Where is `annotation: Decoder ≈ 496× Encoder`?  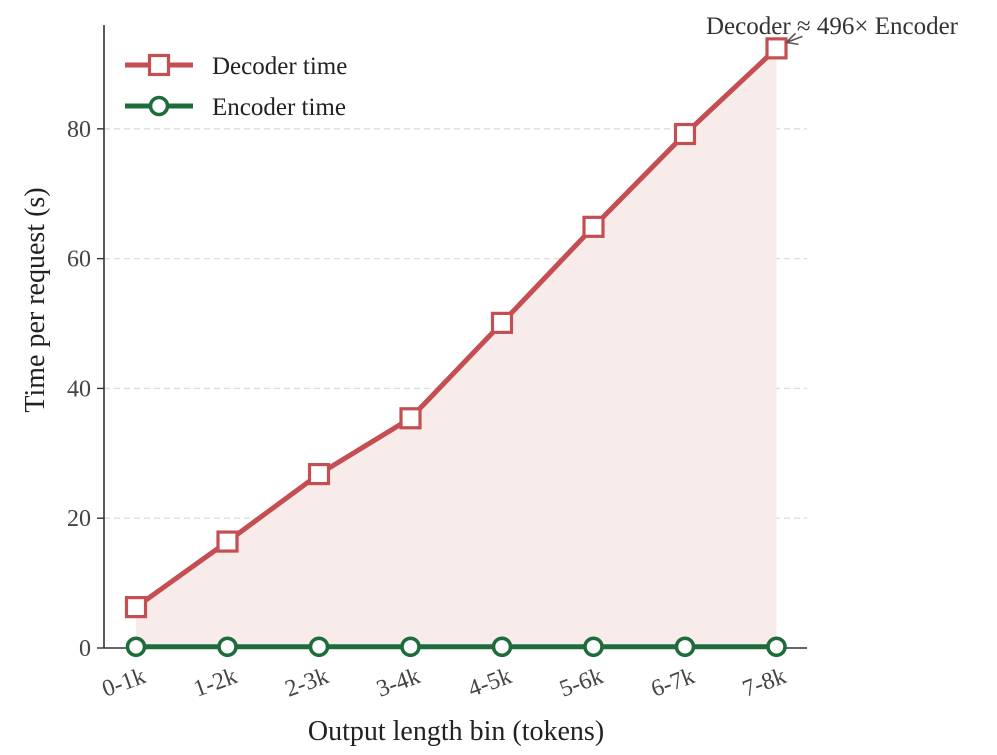 annotation: Decoder ≈ 496× Encoder is located at coordinates (832, 29).